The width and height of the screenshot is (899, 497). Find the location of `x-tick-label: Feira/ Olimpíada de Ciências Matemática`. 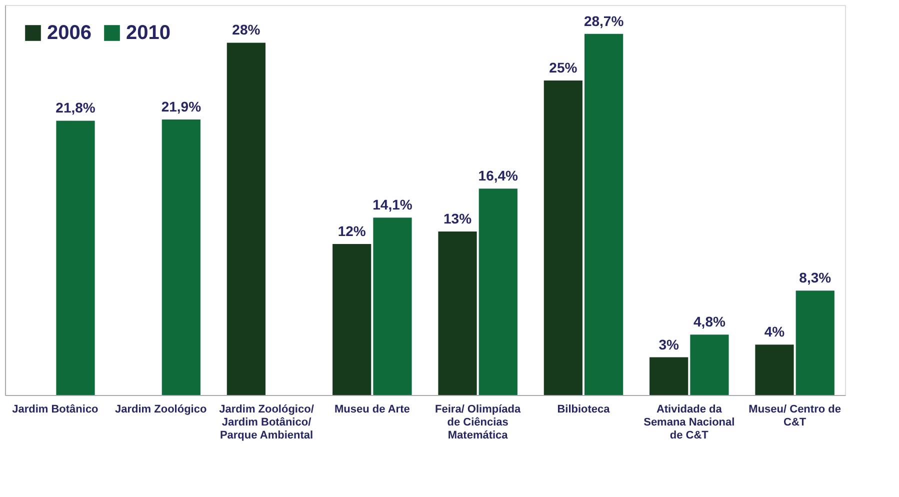

x-tick-label: Feira/ Olimpíada de Ciências Matemática is located at coordinates (478, 423).